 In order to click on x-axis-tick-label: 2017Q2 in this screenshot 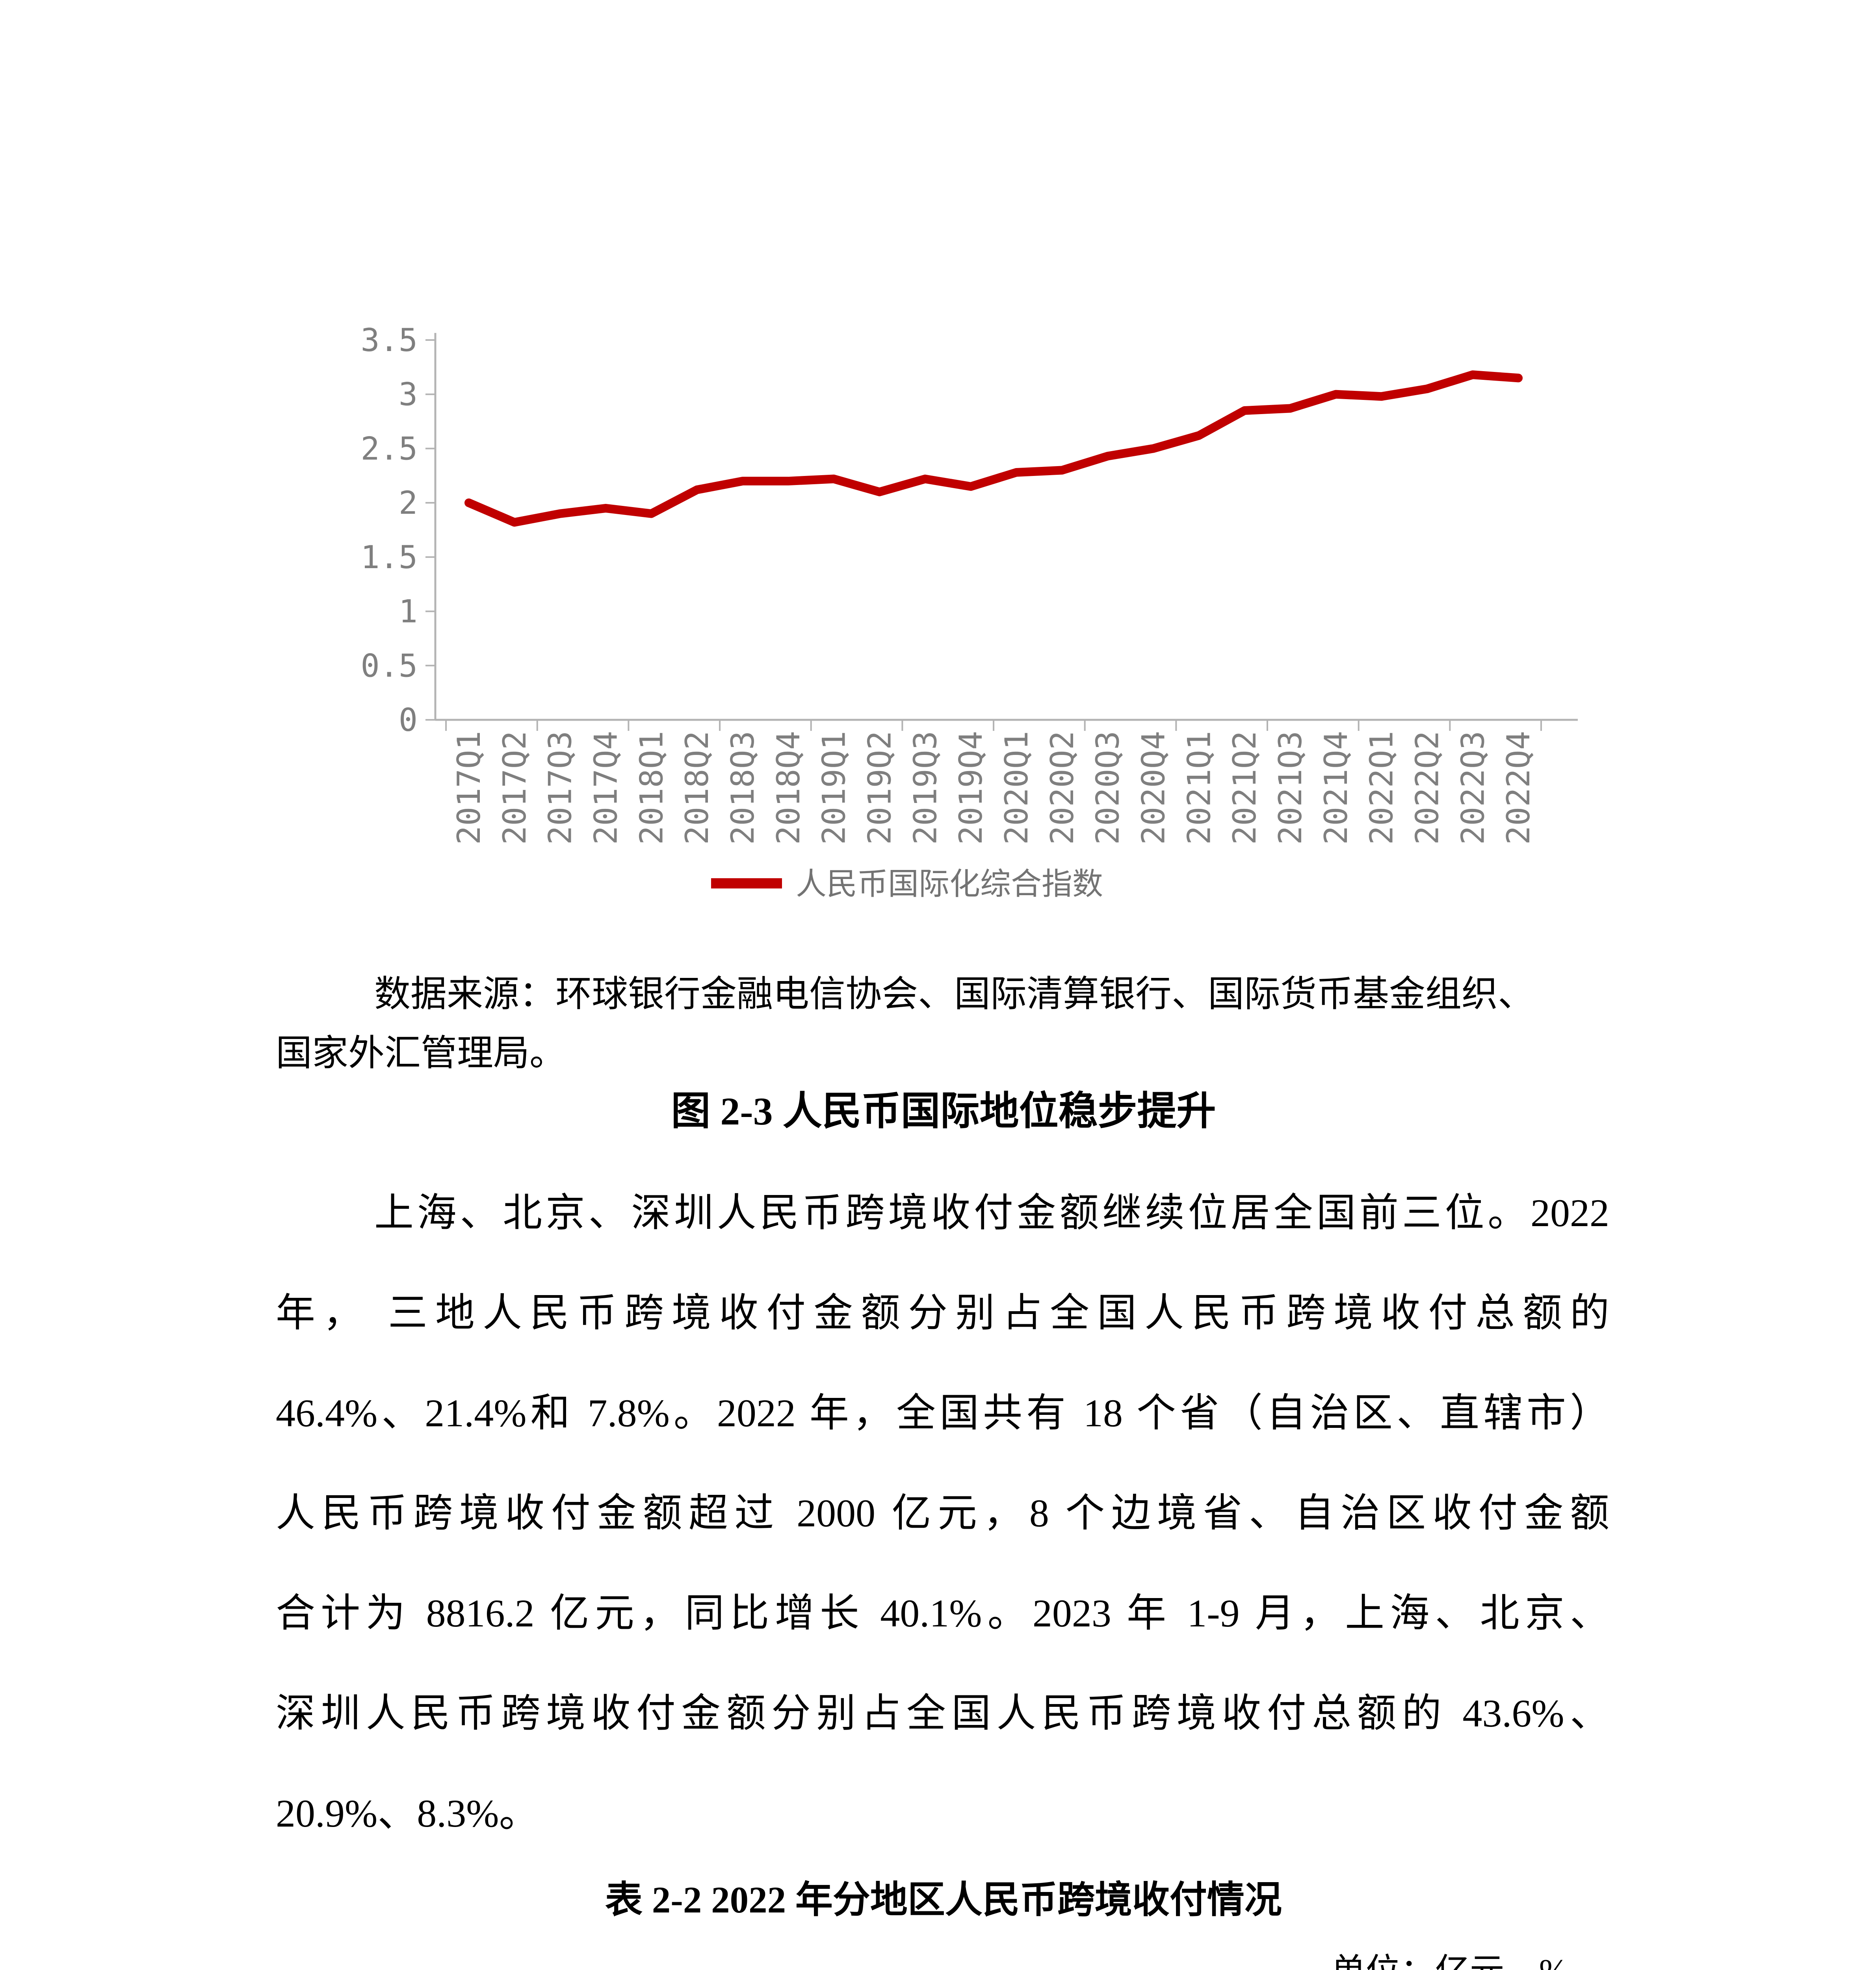, I will do `click(514, 788)`.